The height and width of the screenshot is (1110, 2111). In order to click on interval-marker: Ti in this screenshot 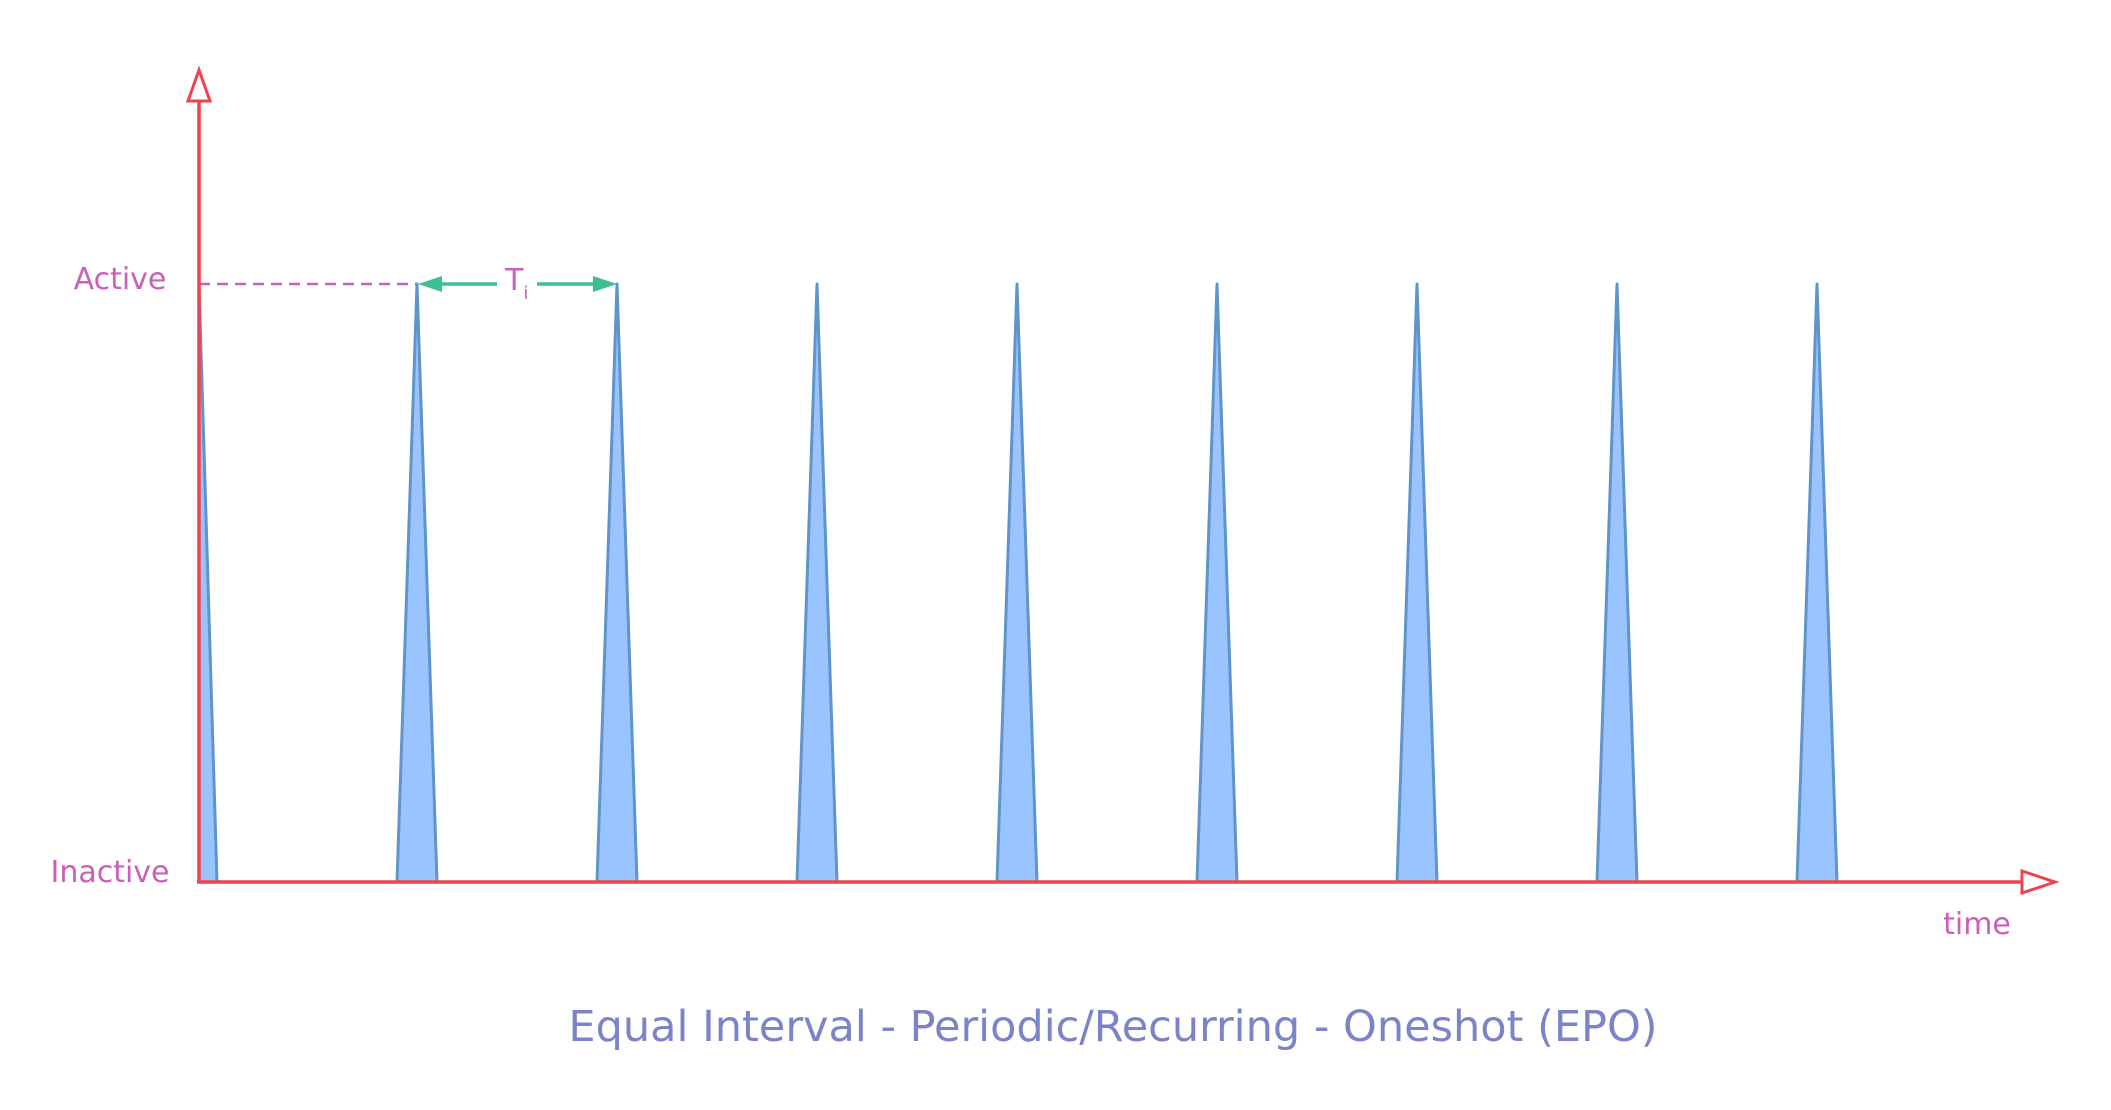, I will do `click(517, 283)`.